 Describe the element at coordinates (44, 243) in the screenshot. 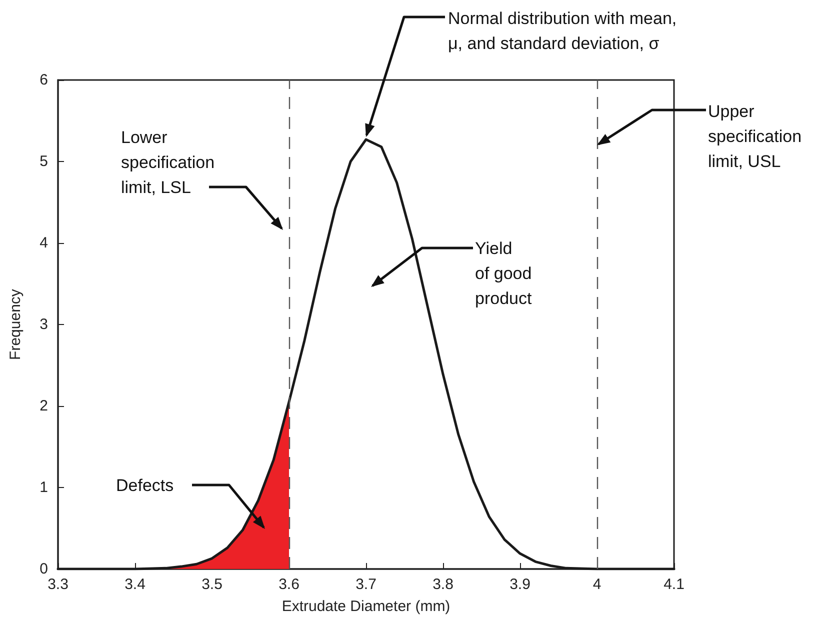

I see `y-tick-label: 4` at that location.